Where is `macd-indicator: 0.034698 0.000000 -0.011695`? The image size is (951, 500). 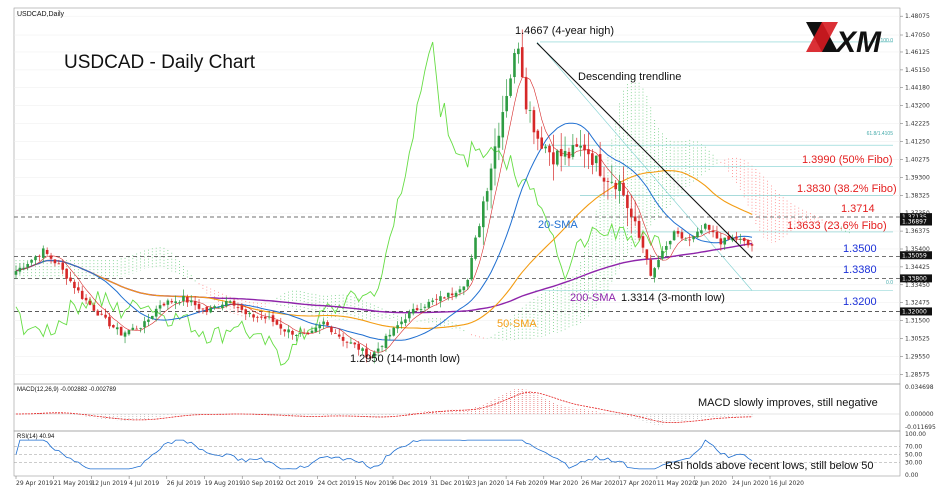
macd-indicator: 0.034698 0.000000 -0.011695 is located at coordinates (475, 407).